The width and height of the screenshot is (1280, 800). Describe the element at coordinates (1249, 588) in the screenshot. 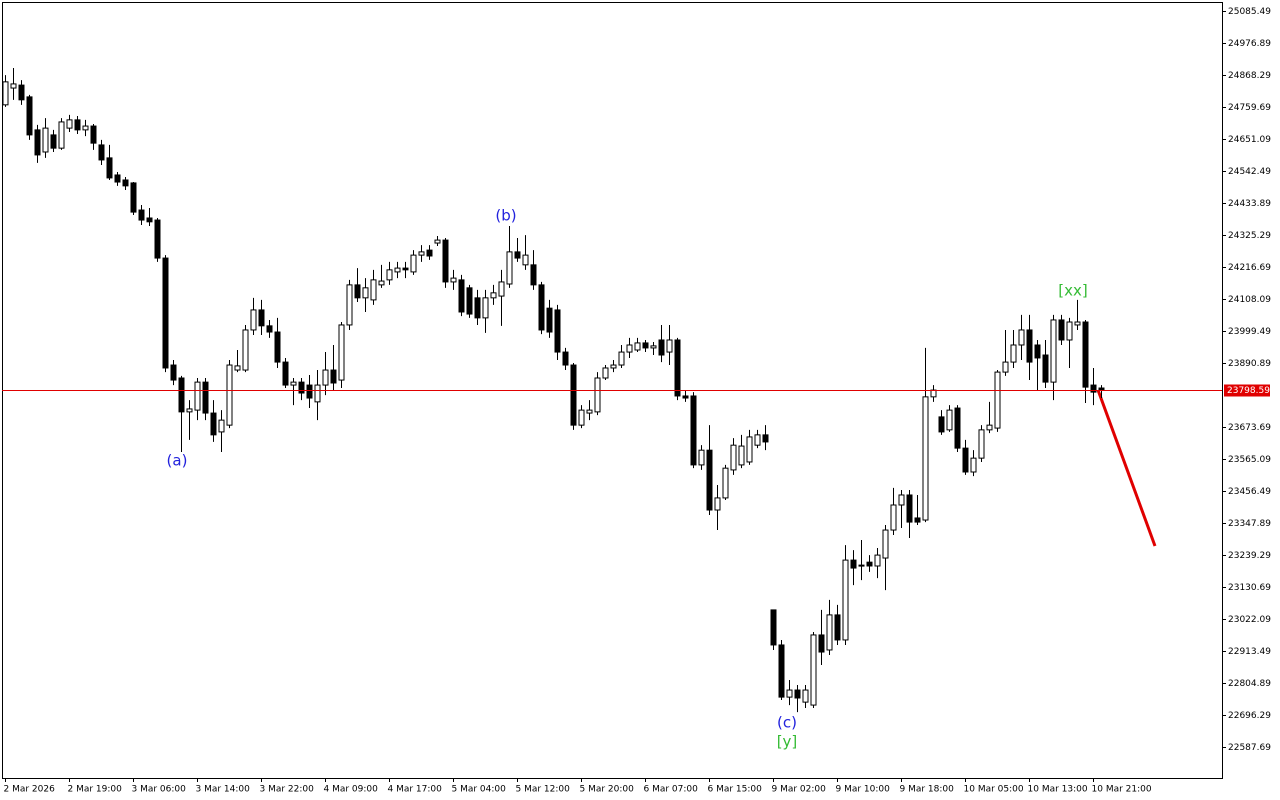

I see `y-tick-label: 23130.69` at that location.